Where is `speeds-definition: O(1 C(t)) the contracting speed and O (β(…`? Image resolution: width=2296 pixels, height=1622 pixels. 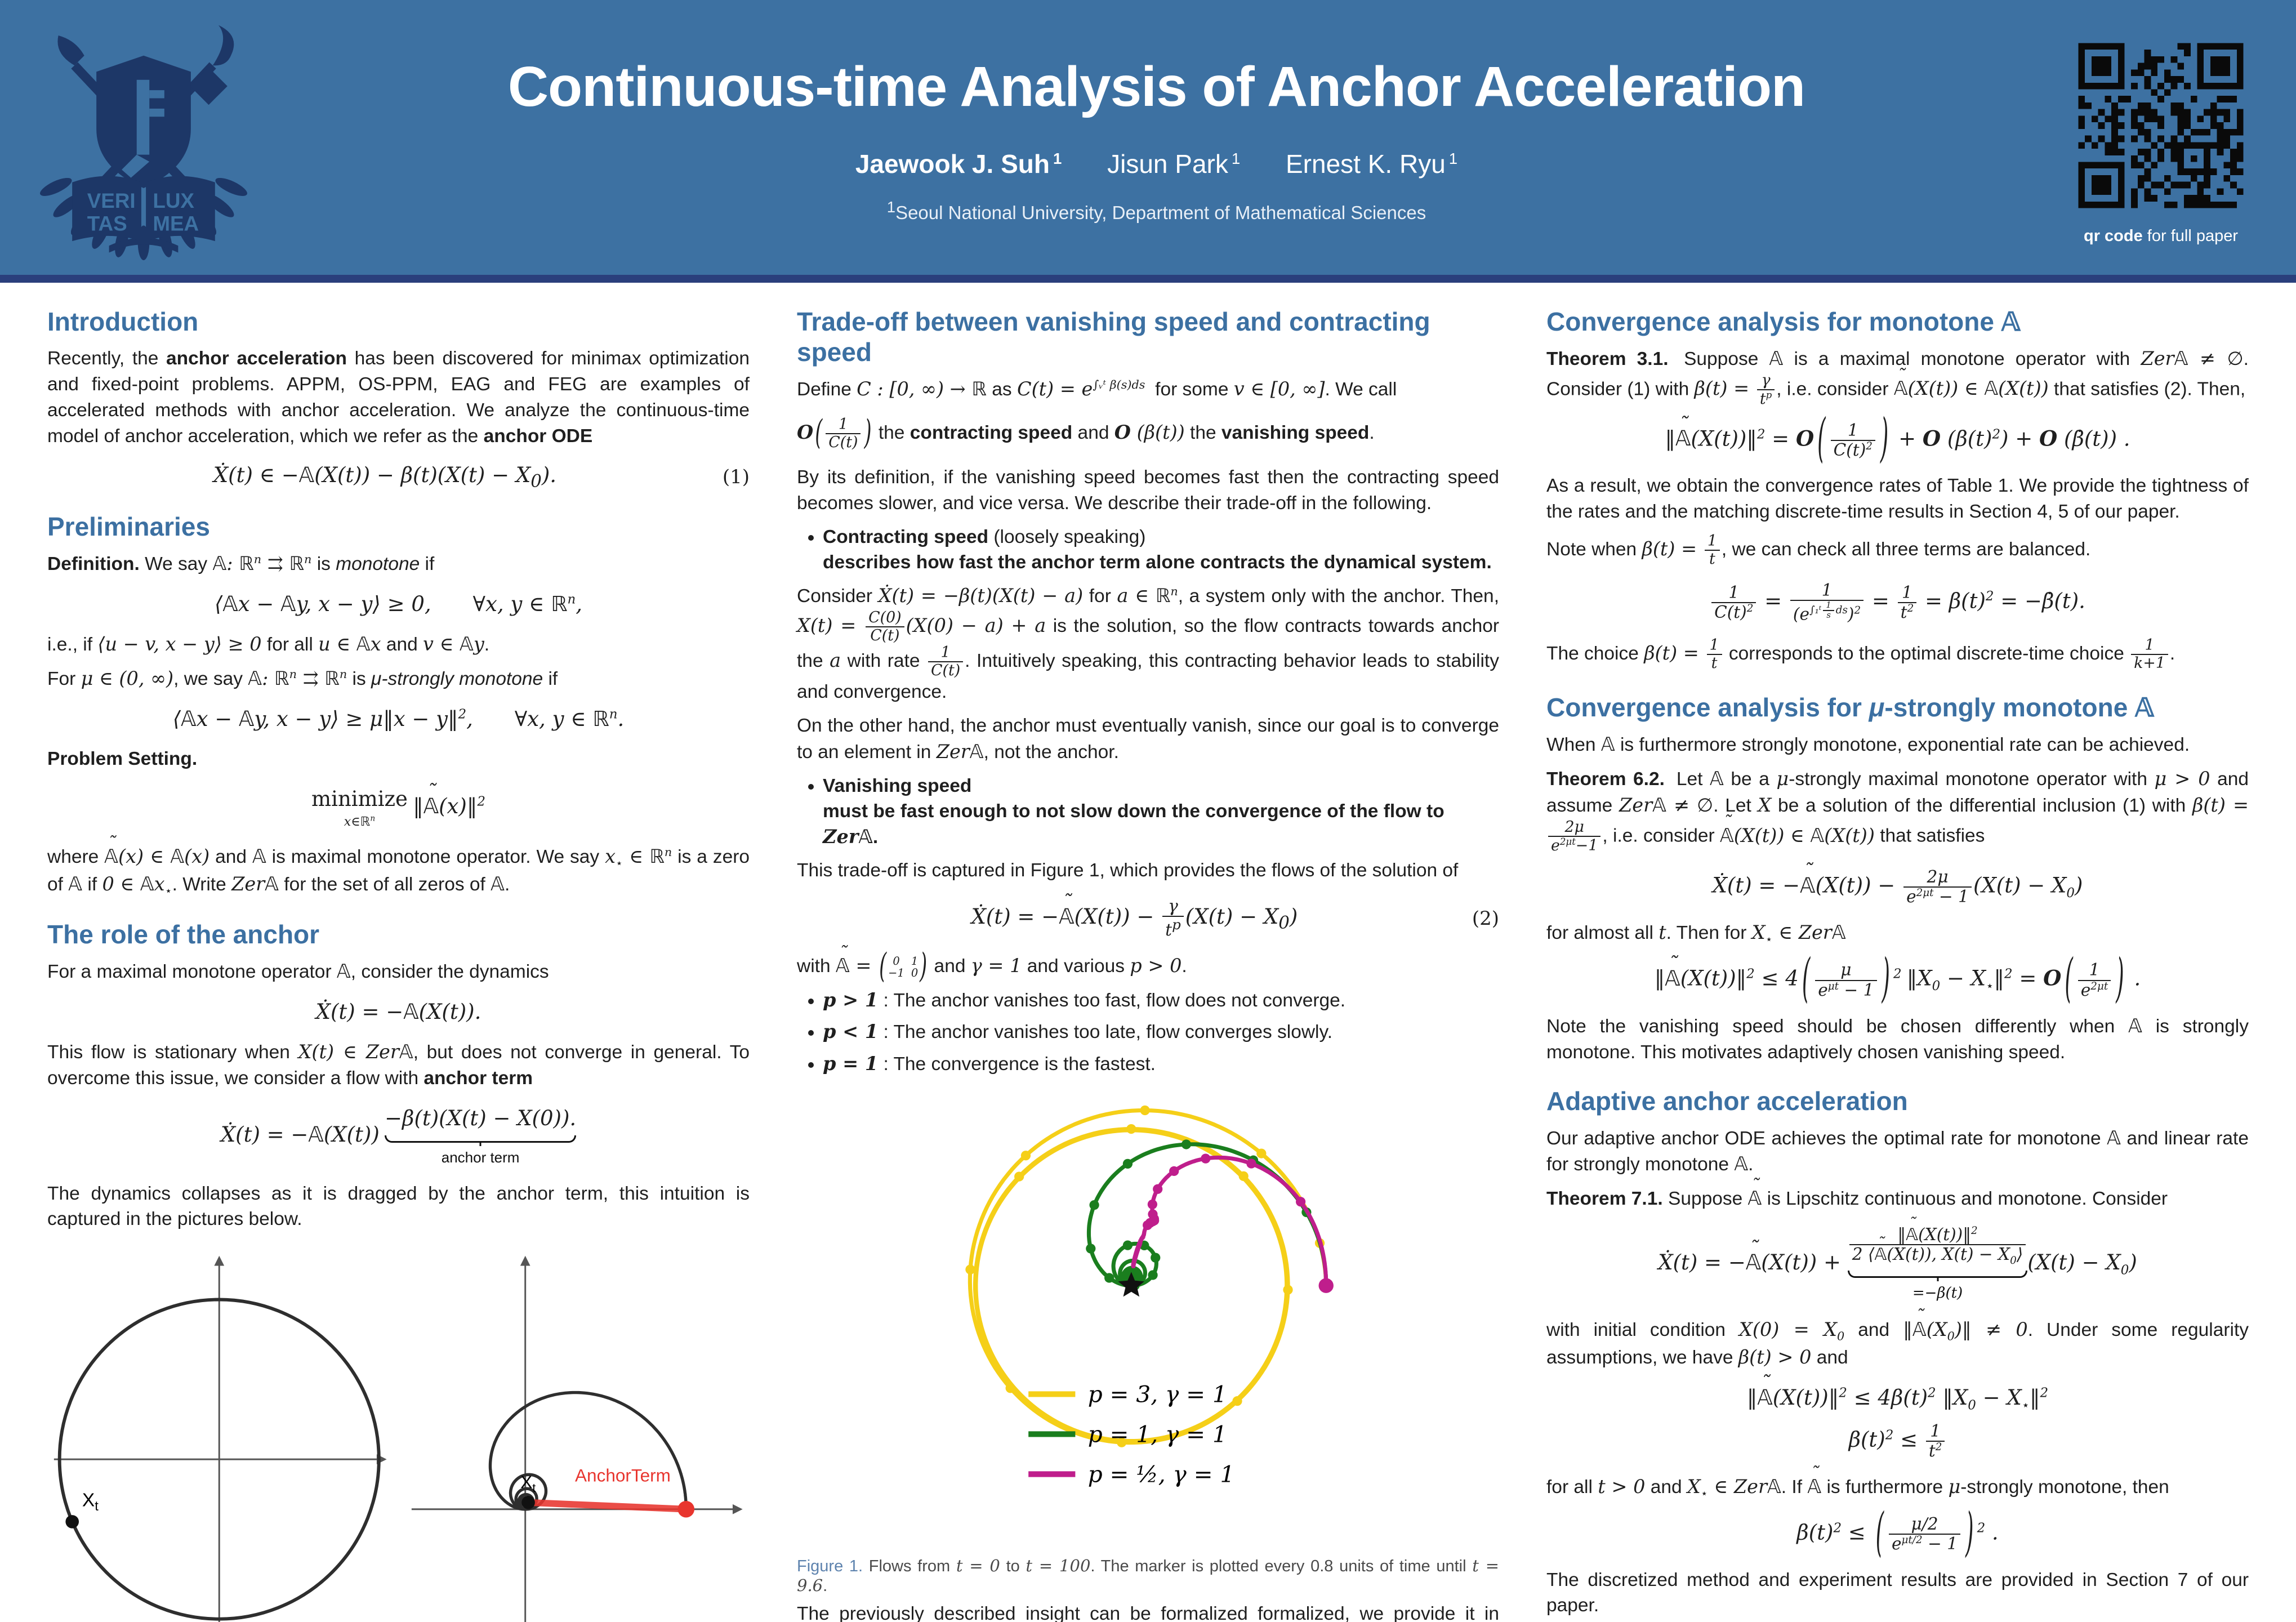 speeds-definition: O(1 C(t)) the contracting speed and O (β(… is located at coordinates (1086, 432).